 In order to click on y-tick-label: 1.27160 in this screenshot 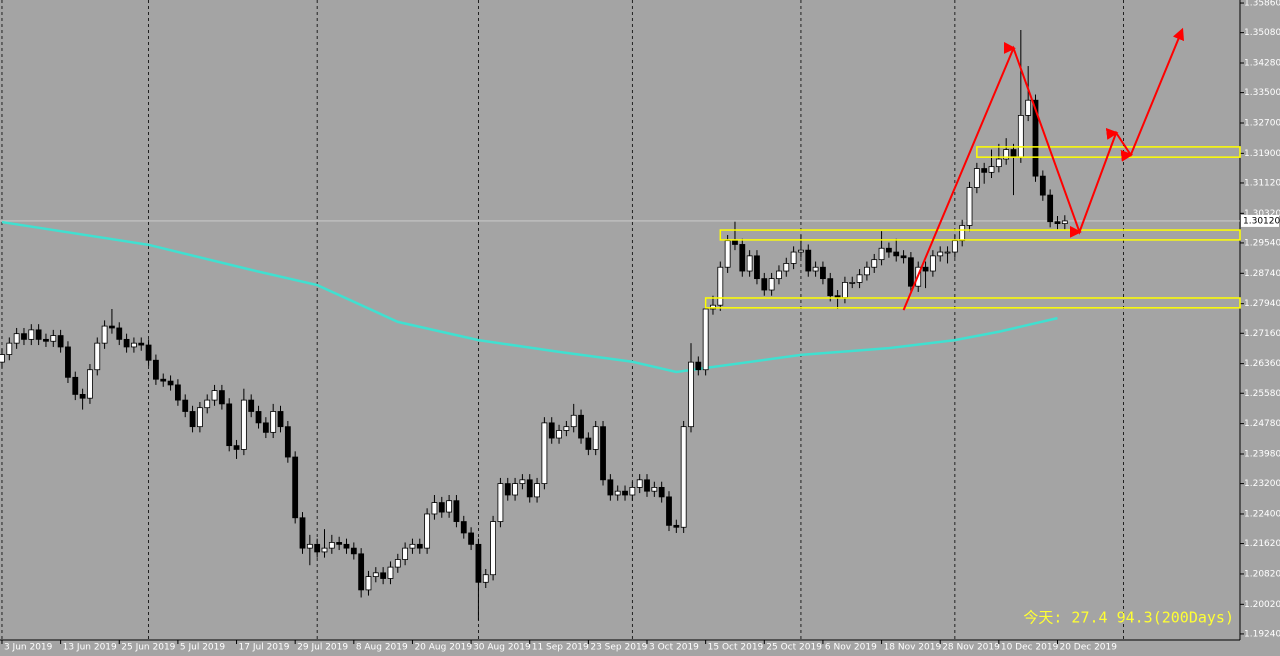, I will do `click(1262, 334)`.